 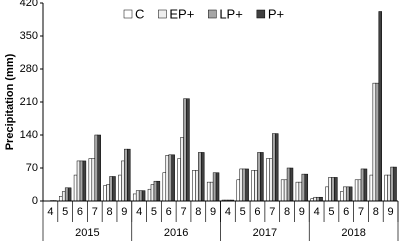 What do you see at coordinates (35, 201) in the screenshot?
I see `y-tick-label: 0` at bounding box center [35, 201].